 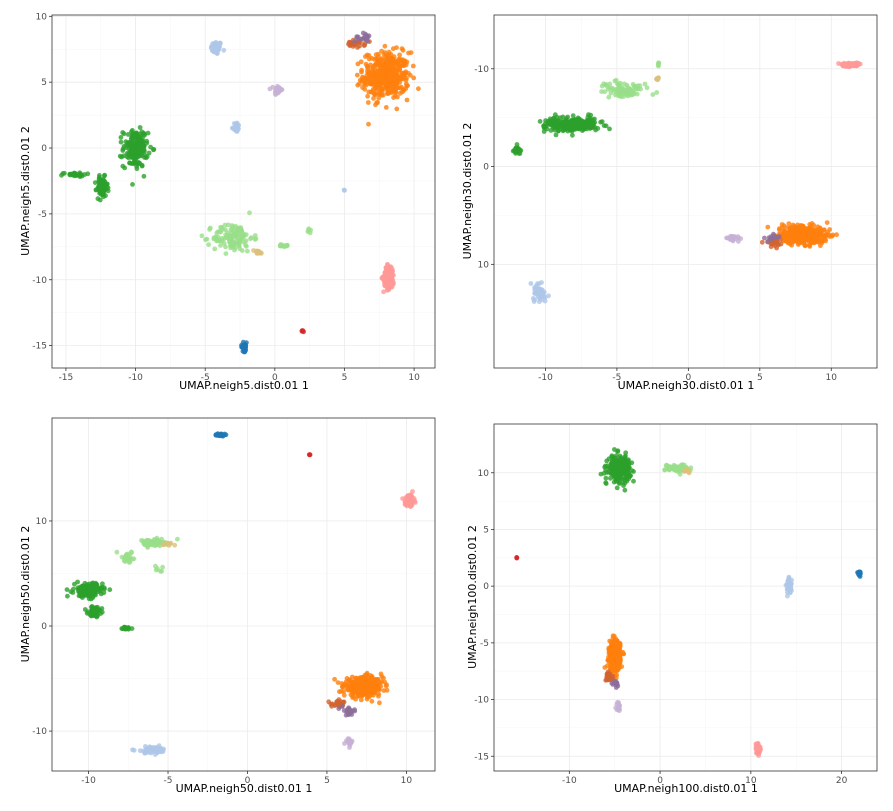 I want to click on x-tick-label: 0, so click(x=688, y=378).